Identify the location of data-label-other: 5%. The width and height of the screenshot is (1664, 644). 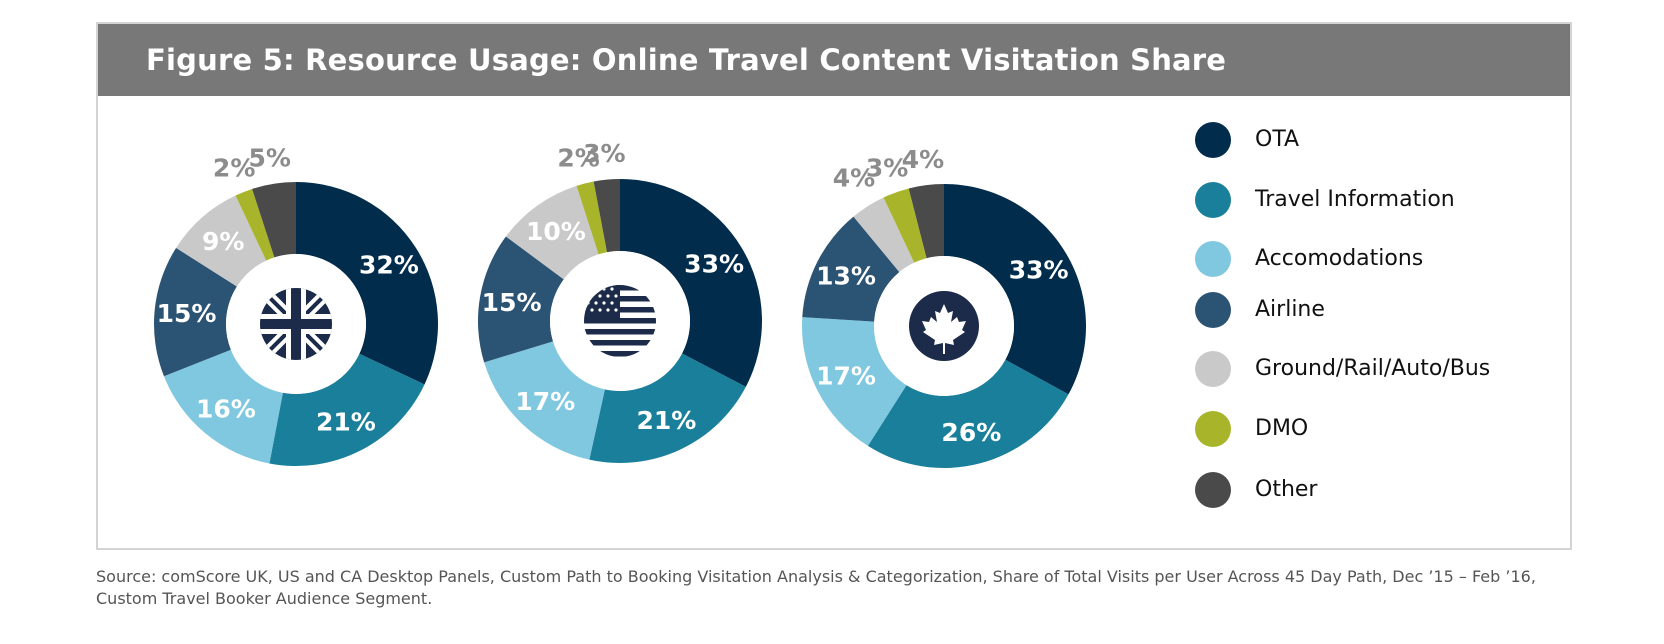
(269, 158).